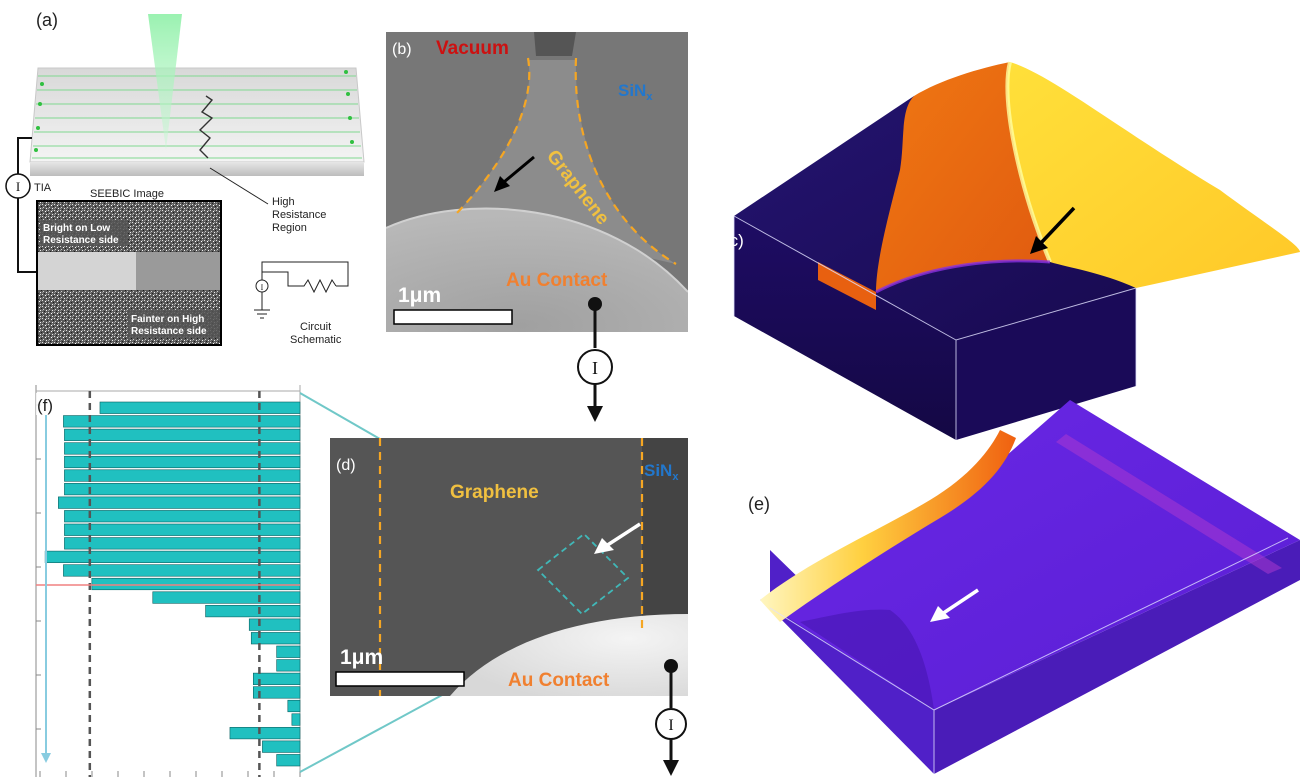 This screenshot has width=1312, height=782. What do you see at coordinates (569, 655) in the screenshot?
I see `d-au-contact-region` at bounding box center [569, 655].